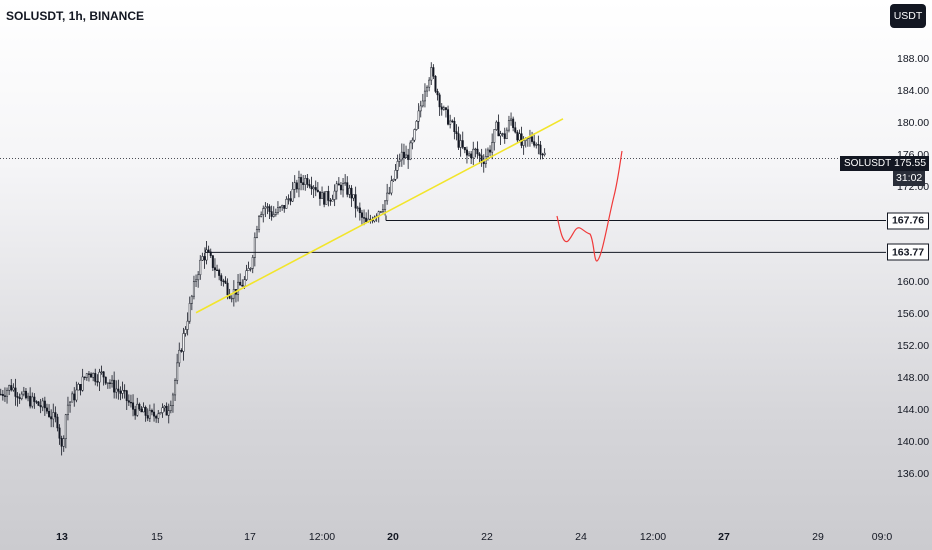 The image size is (932, 550). I want to click on symbol-title: SOLUSDT, 1h, BINANCE, so click(75, 16).